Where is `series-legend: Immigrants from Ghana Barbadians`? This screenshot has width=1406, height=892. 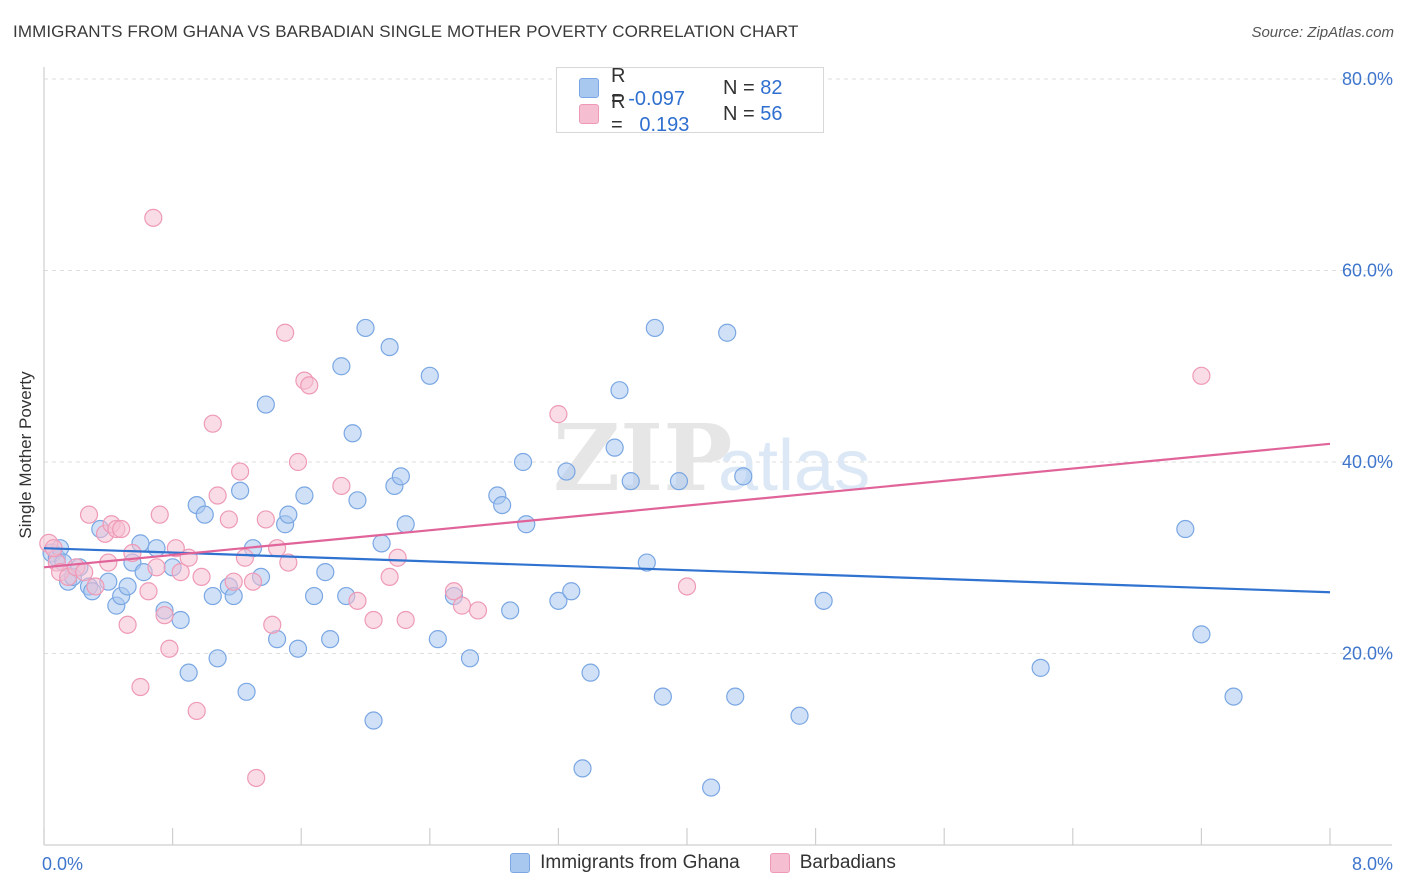 series-legend: Immigrants from Ghana Barbadians is located at coordinates (703, 863).